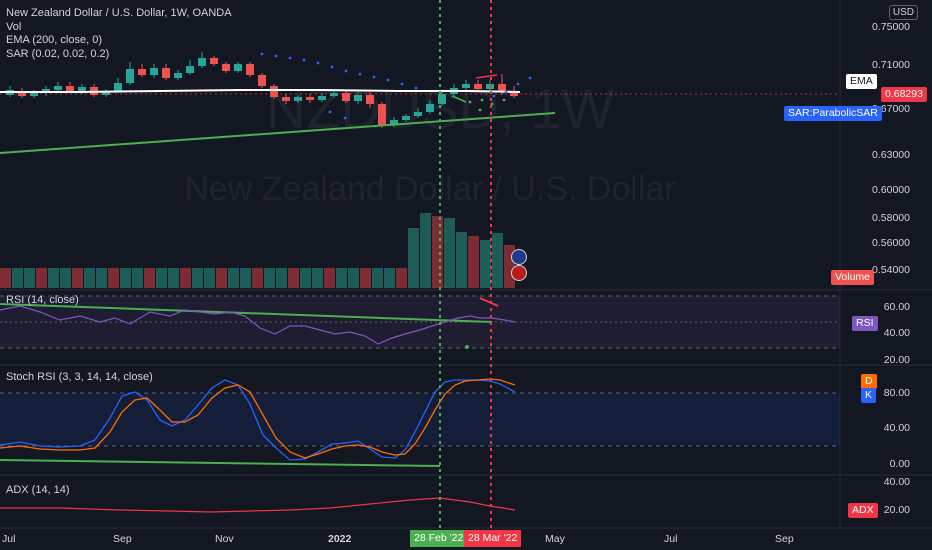 Image resolution: width=932 pixels, height=550 pixels. What do you see at coordinates (54, 40) in the screenshot?
I see `indicator-ema-label: EMA (200, close, 0)` at bounding box center [54, 40].